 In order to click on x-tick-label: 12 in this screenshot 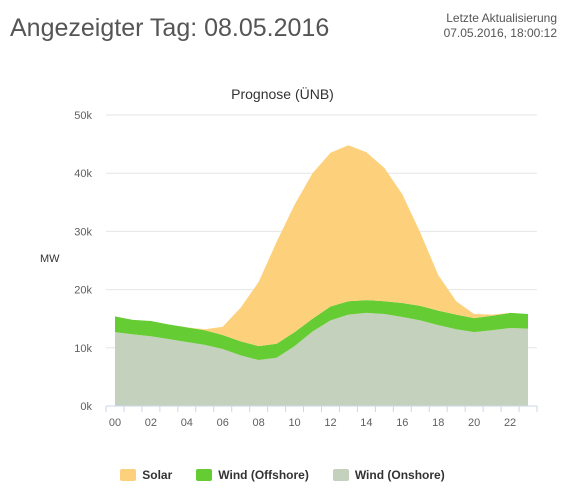, I will do `click(330, 423)`.